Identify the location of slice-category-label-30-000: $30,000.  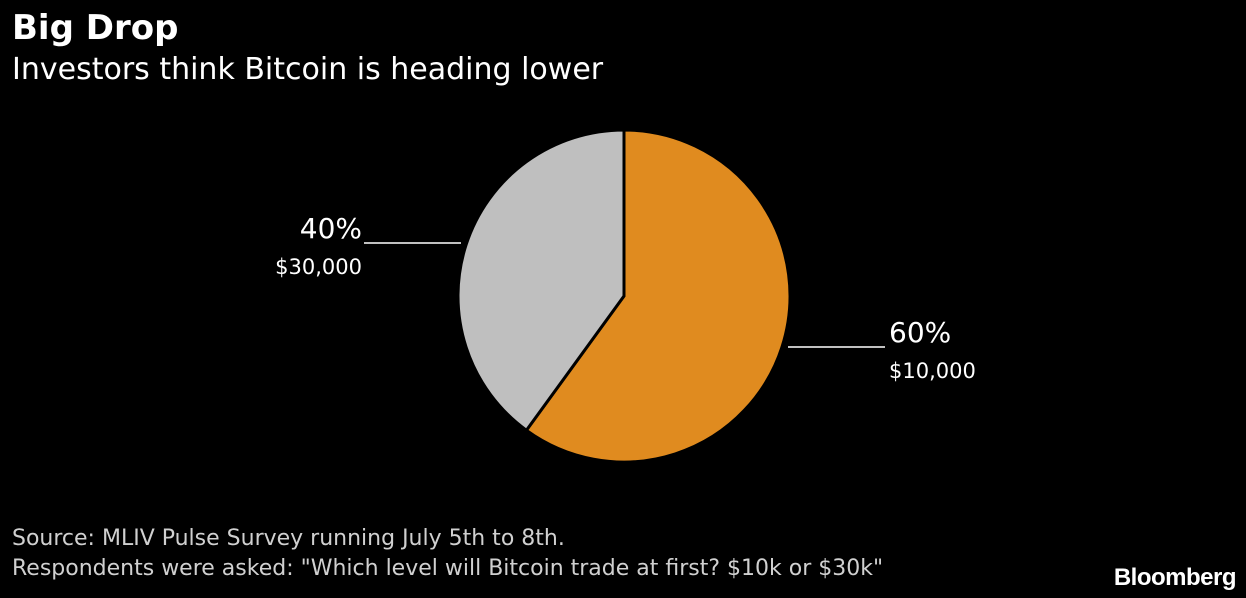
(318, 267).